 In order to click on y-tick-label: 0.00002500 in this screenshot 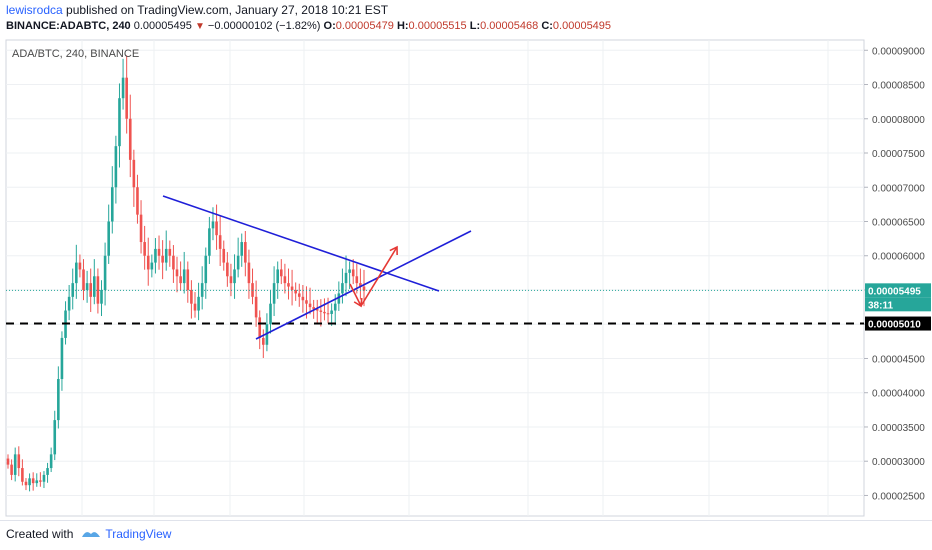, I will do `click(898, 496)`.